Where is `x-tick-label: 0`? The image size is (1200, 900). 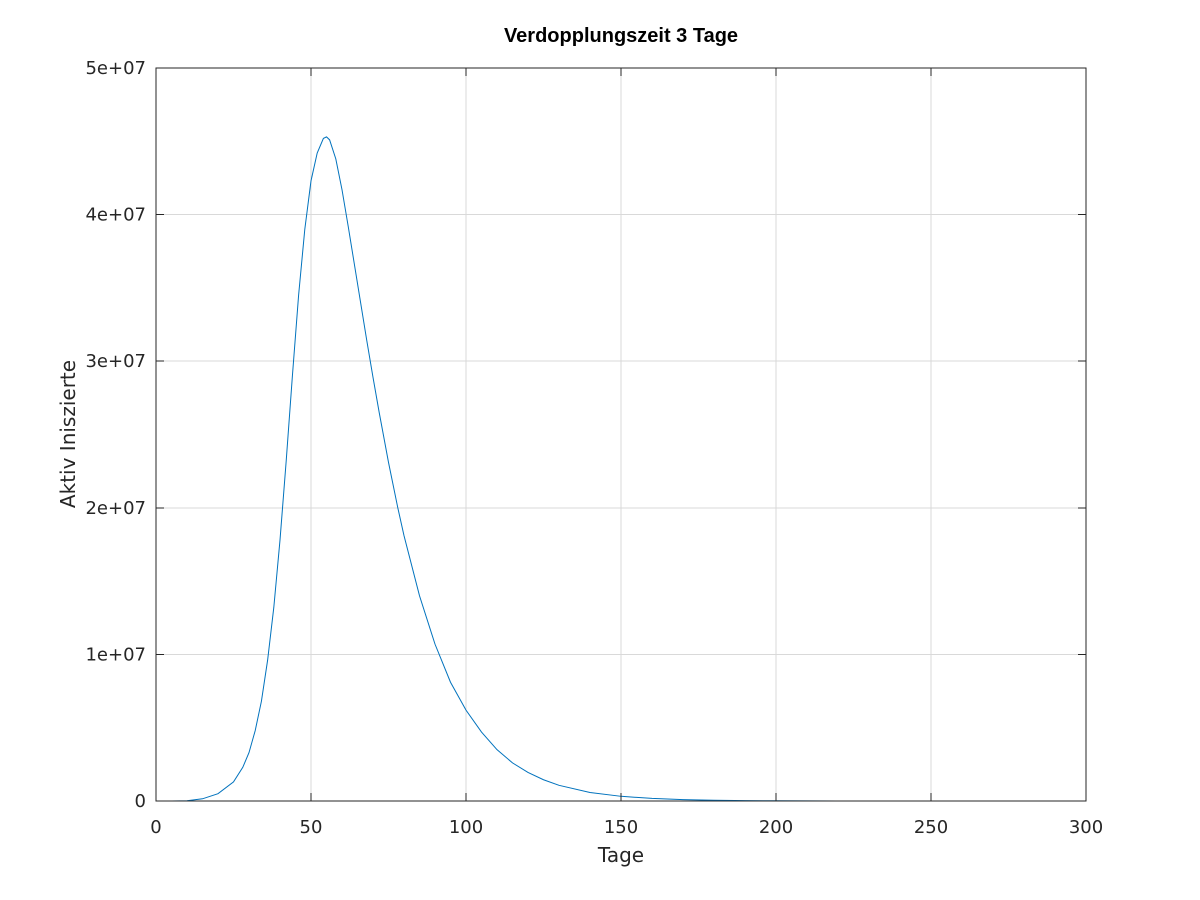
x-tick-label: 0 is located at coordinates (155, 827).